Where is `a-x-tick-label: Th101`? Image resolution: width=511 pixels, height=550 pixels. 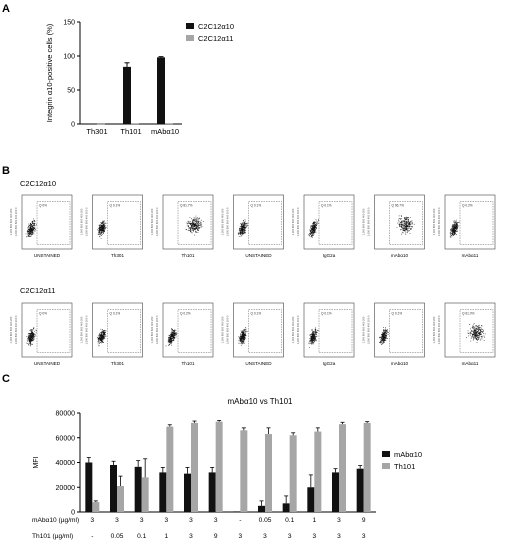 a-x-tick-label: Th101 is located at coordinates (130, 131).